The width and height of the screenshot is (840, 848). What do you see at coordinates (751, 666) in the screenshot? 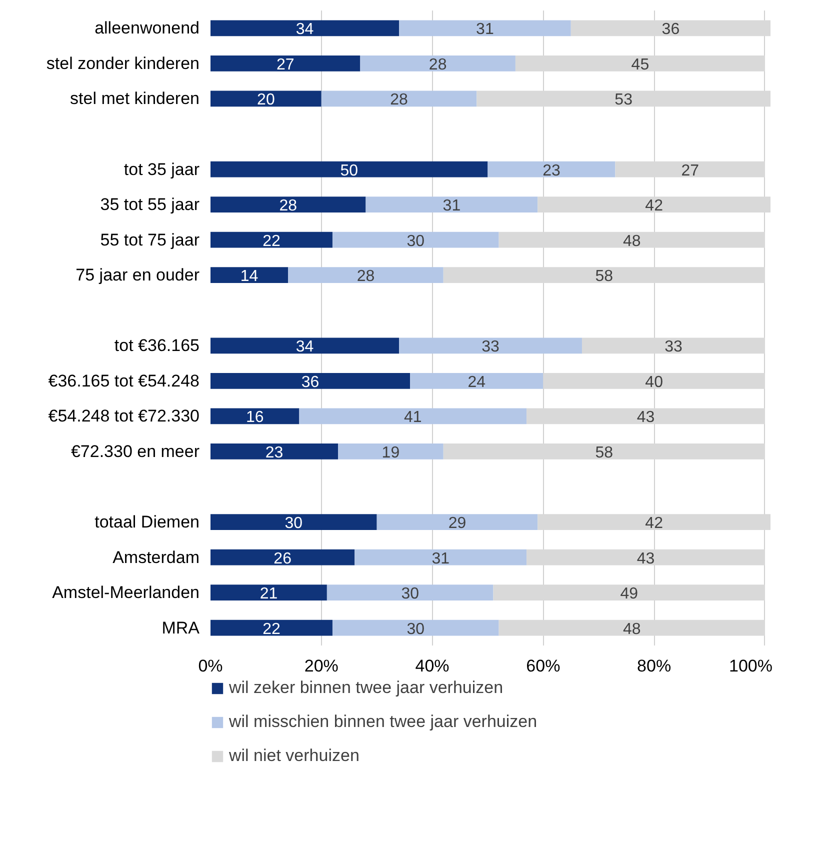
I see `x-tick-label: 100%` at bounding box center [751, 666].